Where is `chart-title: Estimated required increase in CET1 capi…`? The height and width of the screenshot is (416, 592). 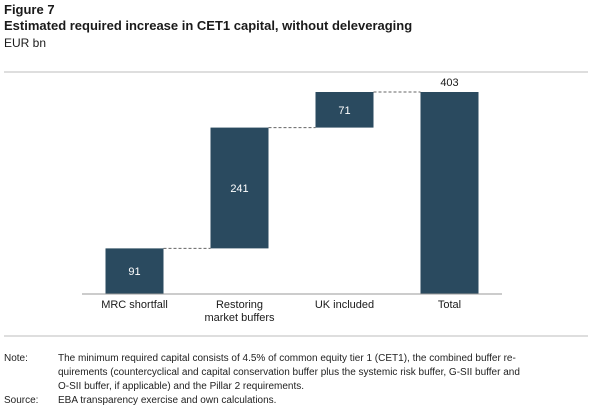 chart-title: Estimated required increase in CET1 capi… is located at coordinates (208, 25).